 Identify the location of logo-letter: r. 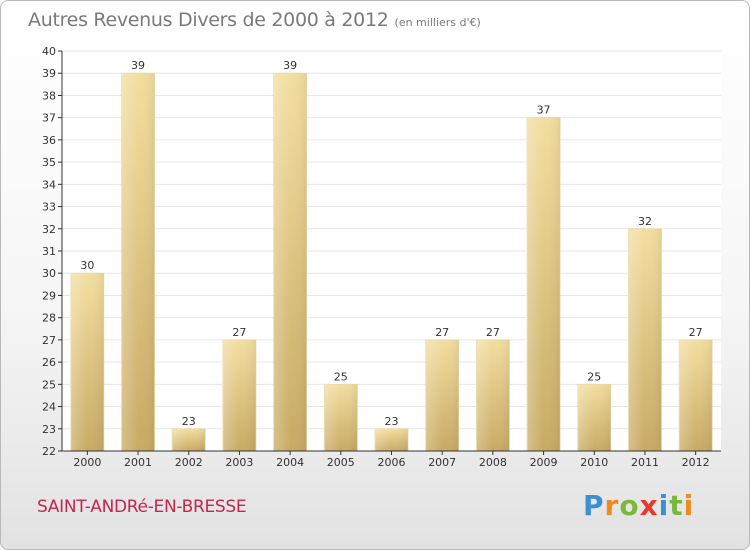
(612, 505).